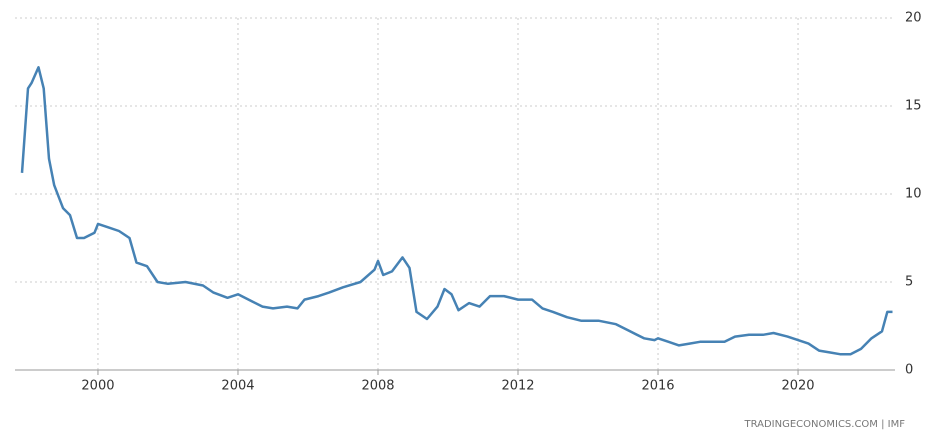 This screenshot has width=940, height=440. What do you see at coordinates (909, 282) in the screenshot?
I see `y-tick-label: 5` at bounding box center [909, 282].